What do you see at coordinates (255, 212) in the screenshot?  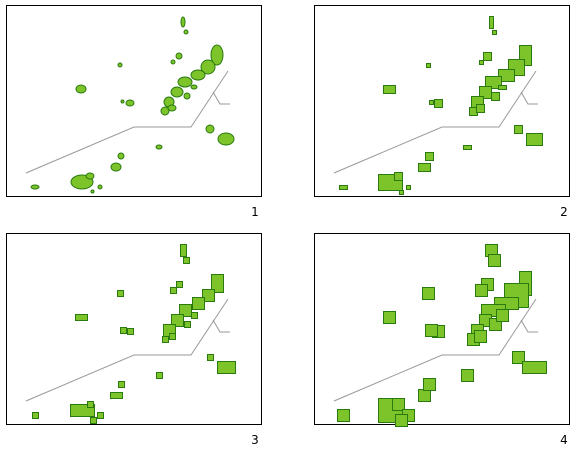 I see `panel-label: 1` at bounding box center [255, 212].